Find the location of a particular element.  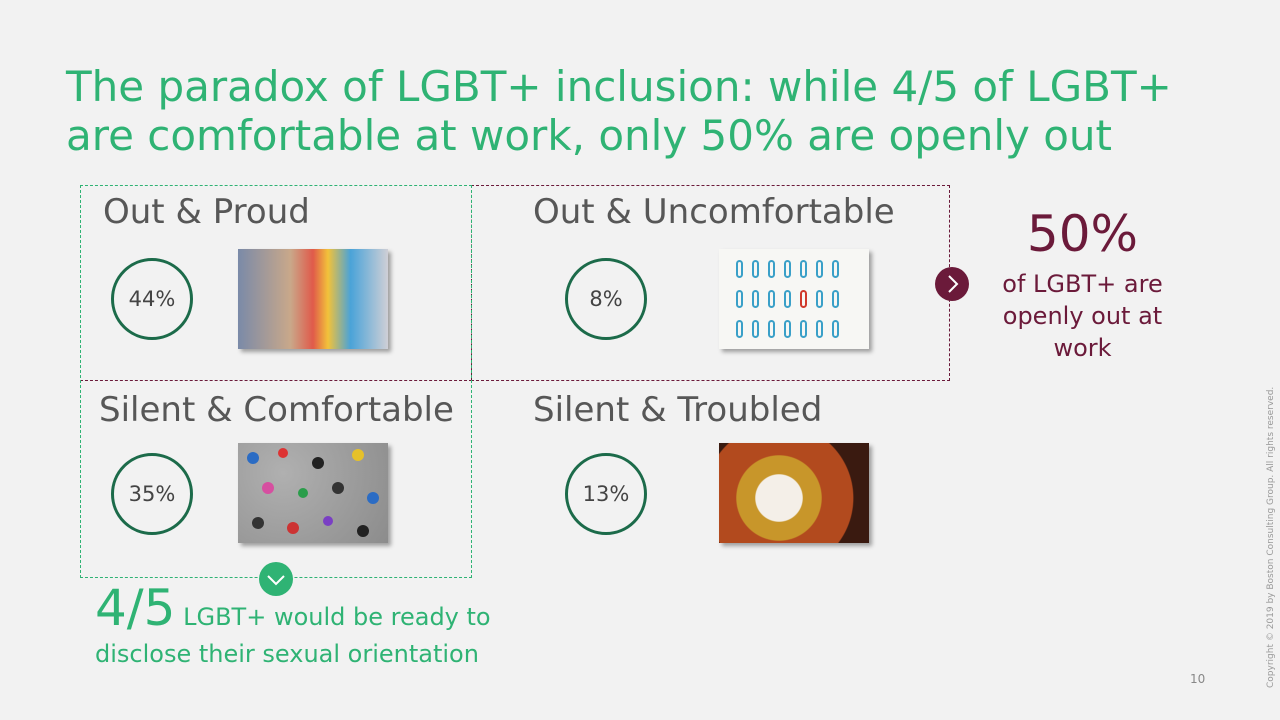

page-number: 10 is located at coordinates (1198, 679).